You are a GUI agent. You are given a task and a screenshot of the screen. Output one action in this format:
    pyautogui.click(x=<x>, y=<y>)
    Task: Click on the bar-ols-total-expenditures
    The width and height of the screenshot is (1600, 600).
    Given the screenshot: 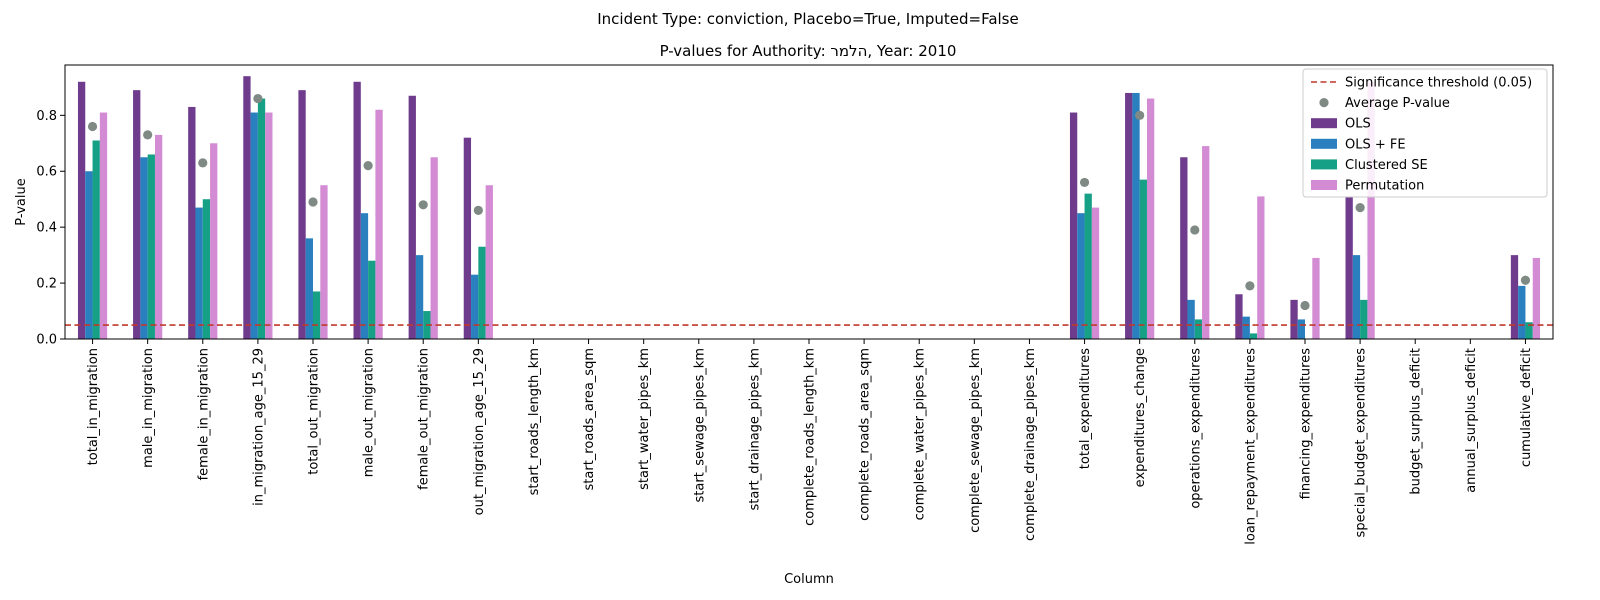 What is the action you would take?
    pyautogui.click(x=1073, y=225)
    